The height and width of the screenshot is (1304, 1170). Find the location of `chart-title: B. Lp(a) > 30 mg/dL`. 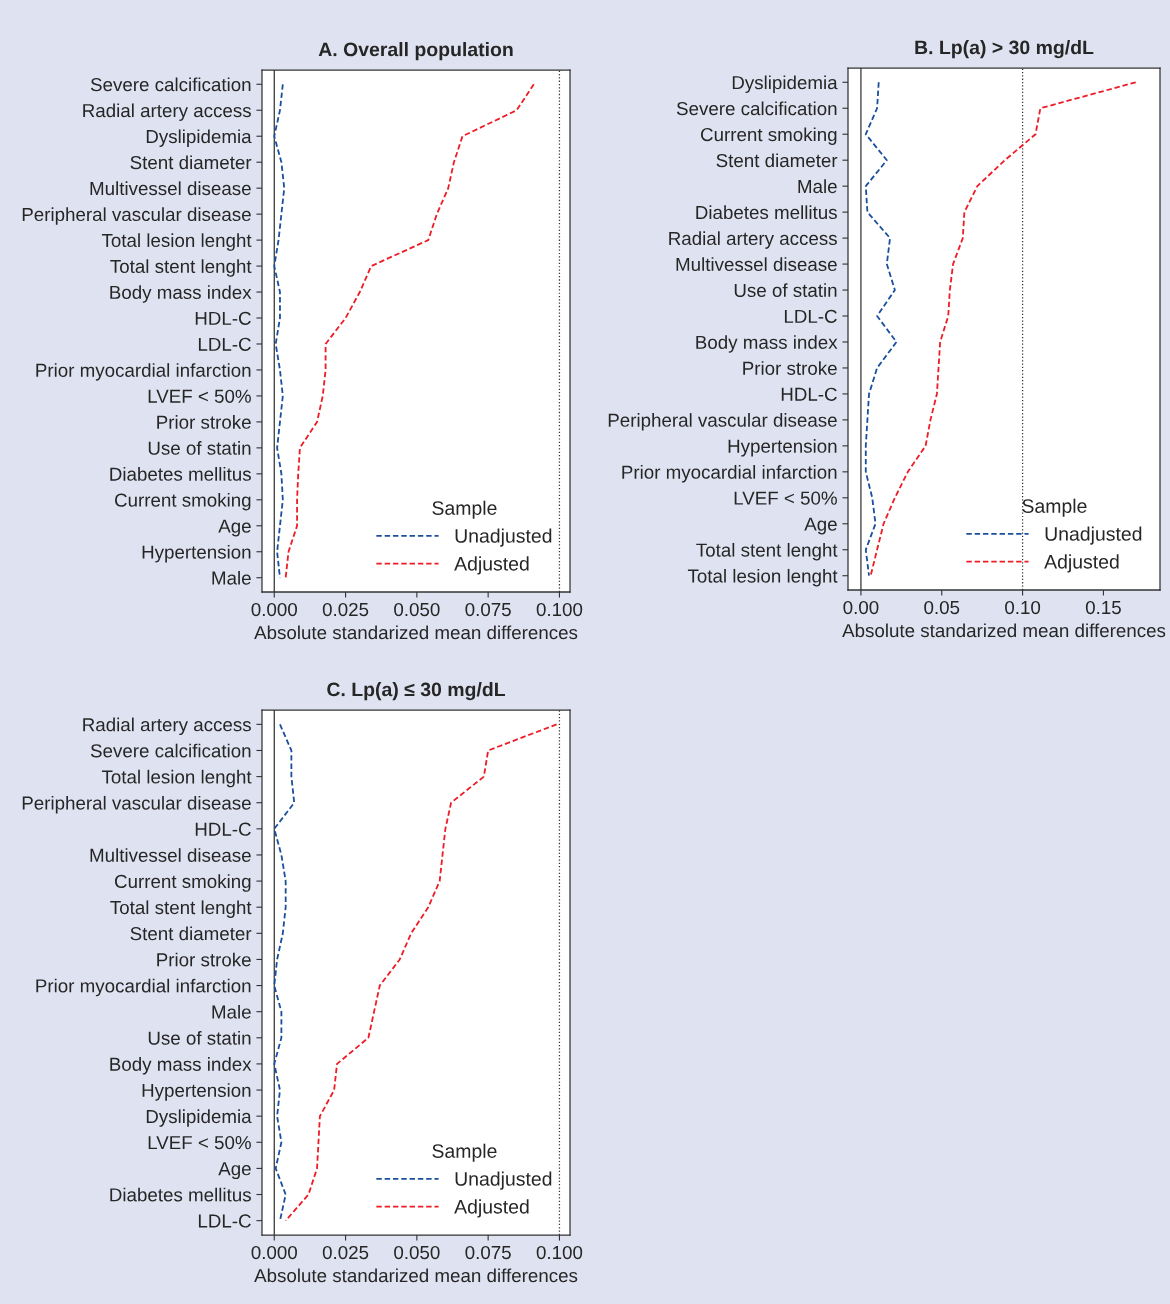

chart-title: B. Lp(a) > 30 mg/dL is located at coordinates (1004, 49).